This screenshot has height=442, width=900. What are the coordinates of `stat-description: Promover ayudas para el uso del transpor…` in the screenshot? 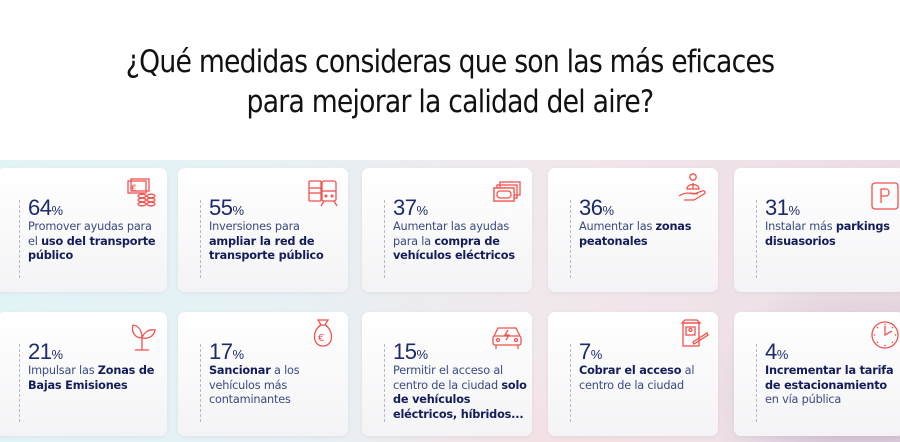 It's located at (92, 241).